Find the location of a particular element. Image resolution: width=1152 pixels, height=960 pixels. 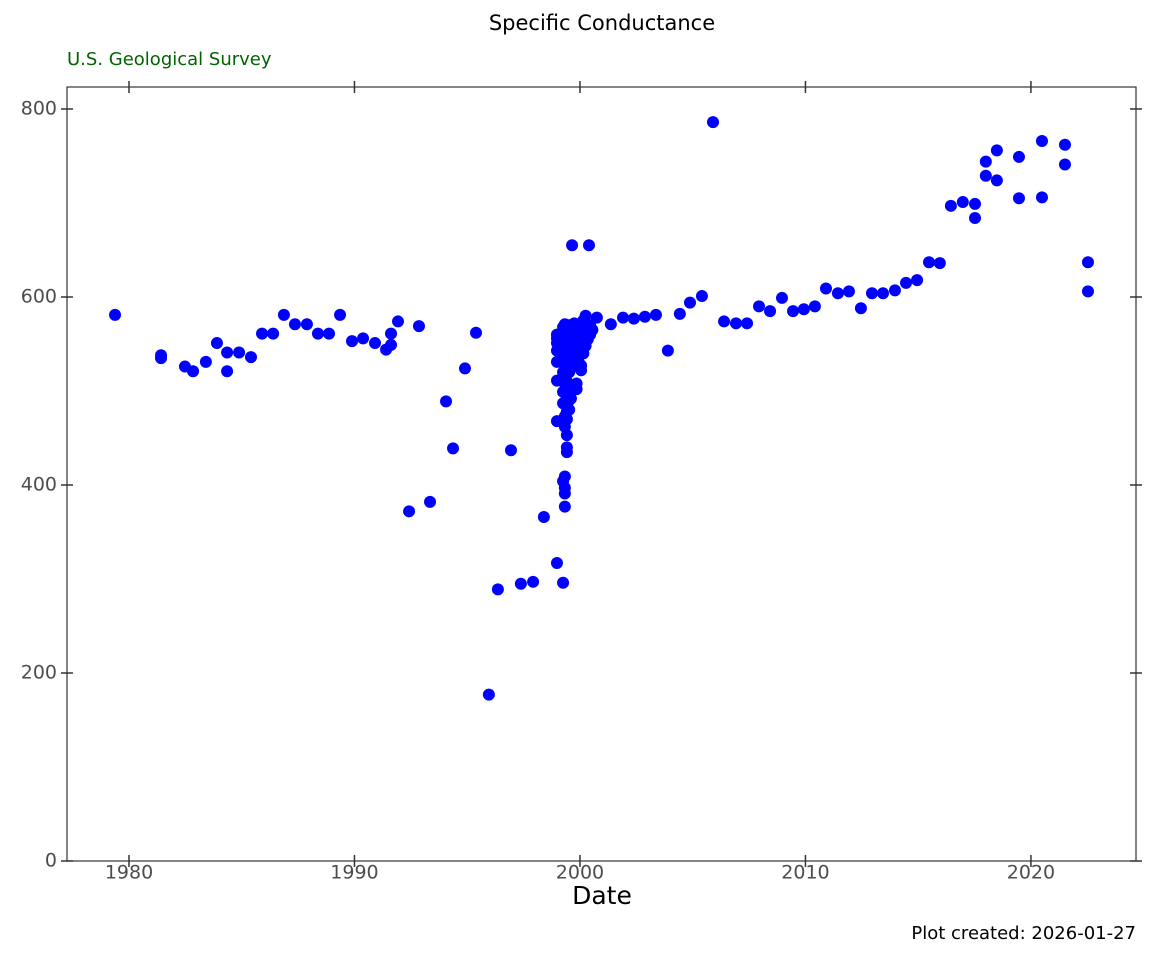

y-tick-label: 200 is located at coordinates (39, 672).